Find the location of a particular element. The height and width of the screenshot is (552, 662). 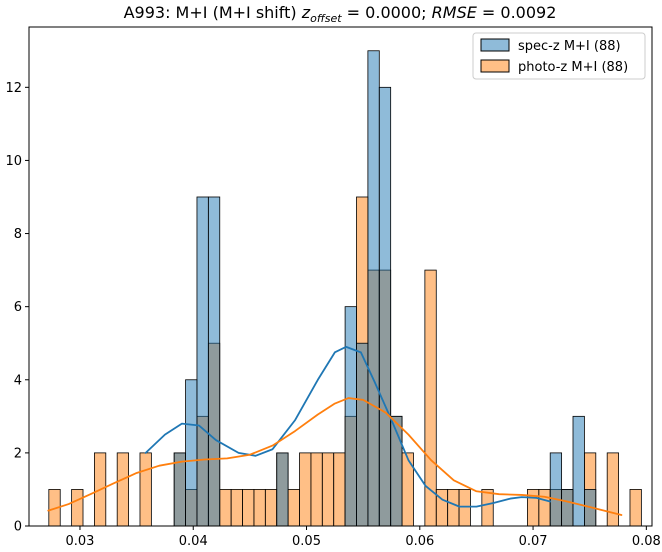

legend-swatch-photo is located at coordinates (495, 66).